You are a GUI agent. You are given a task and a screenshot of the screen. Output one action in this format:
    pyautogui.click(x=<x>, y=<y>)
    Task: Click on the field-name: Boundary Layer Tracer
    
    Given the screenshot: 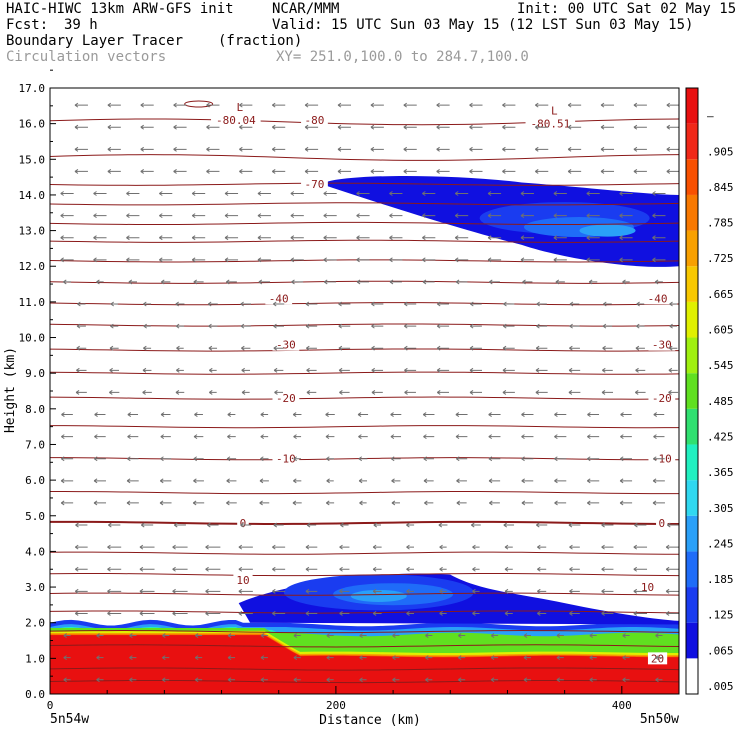 What is the action you would take?
    pyautogui.click(x=95, y=41)
    